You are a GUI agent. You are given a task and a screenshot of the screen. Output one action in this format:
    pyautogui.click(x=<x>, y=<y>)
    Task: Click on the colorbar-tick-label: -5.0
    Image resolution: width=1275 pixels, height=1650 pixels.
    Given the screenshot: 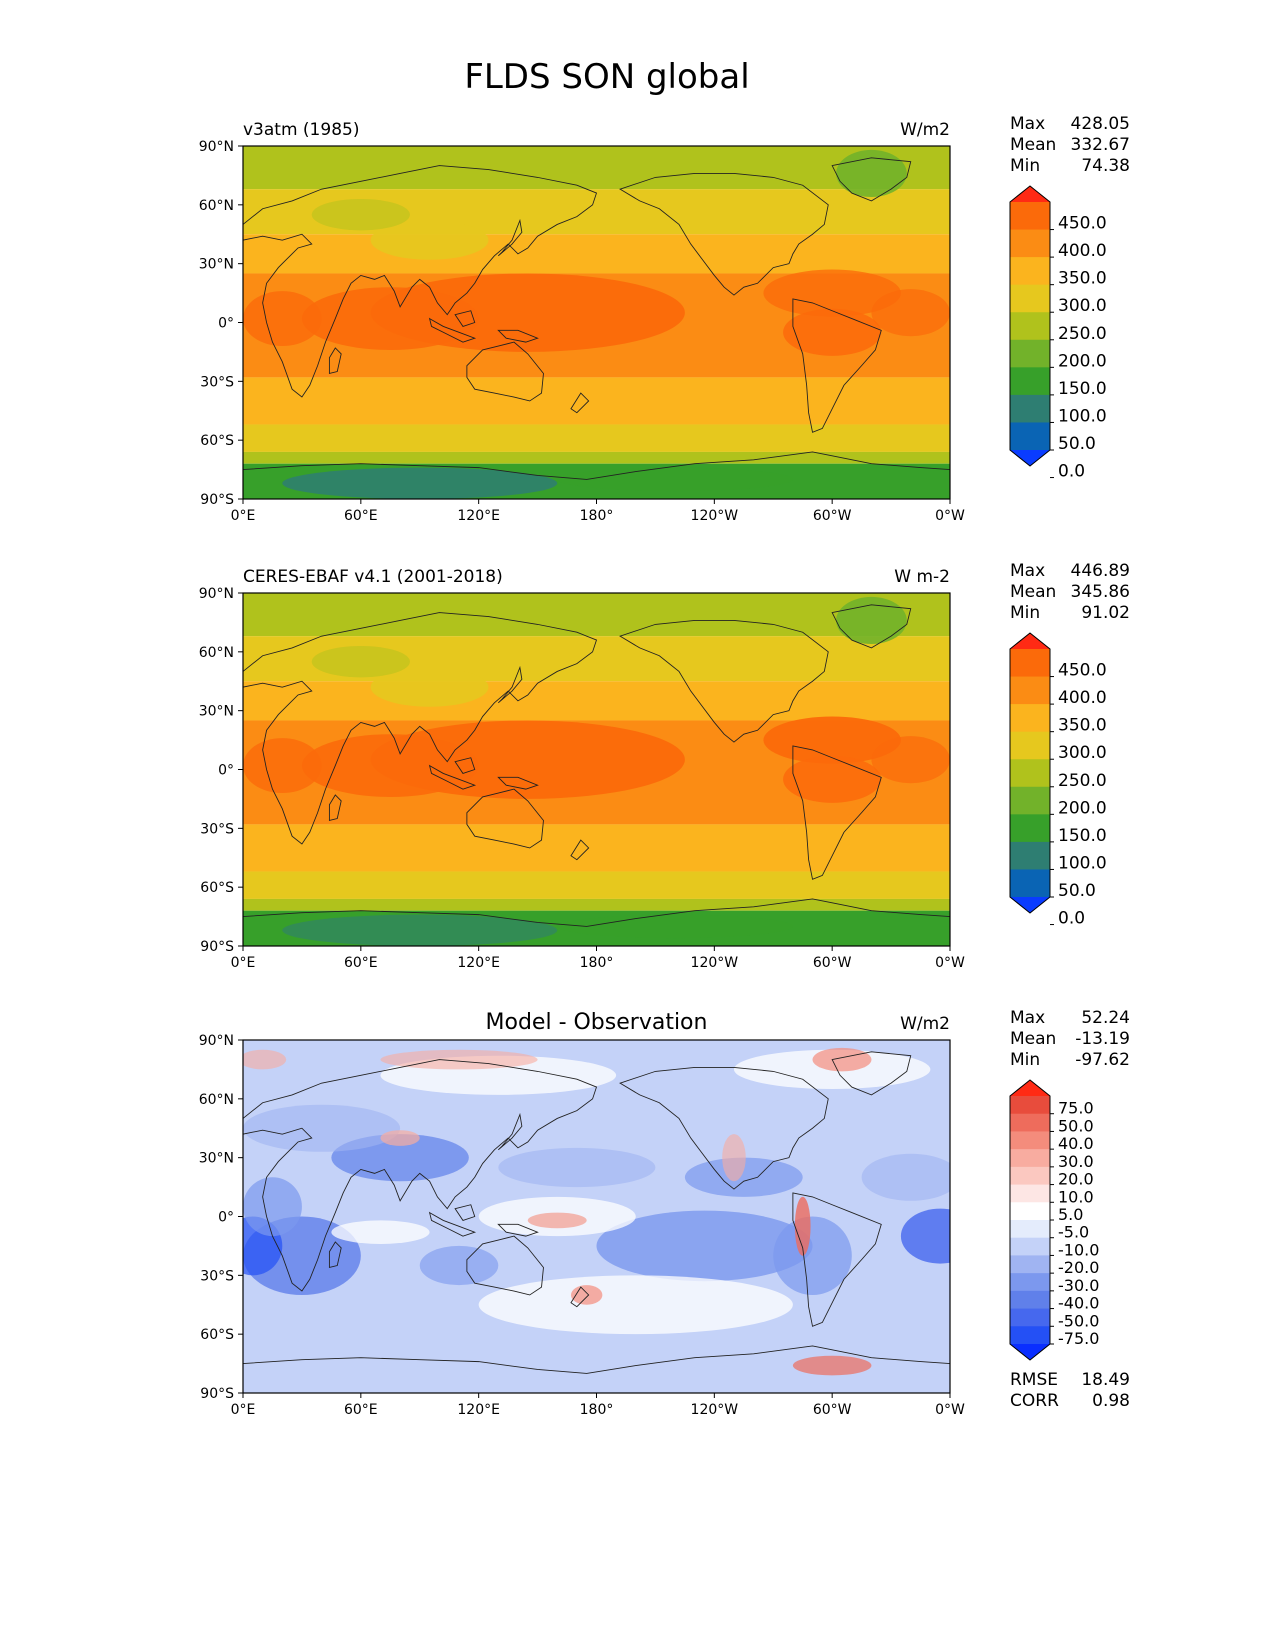 What is the action you would take?
    pyautogui.click(x=1073, y=1232)
    